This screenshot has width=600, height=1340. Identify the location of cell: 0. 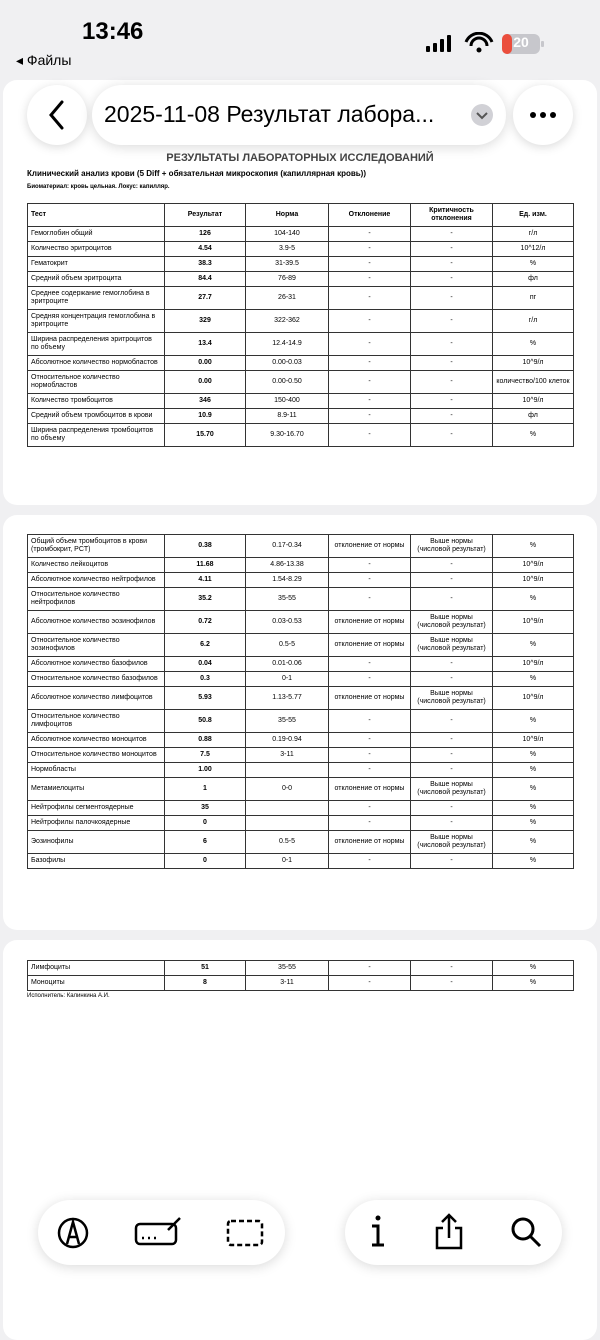
(205, 861).